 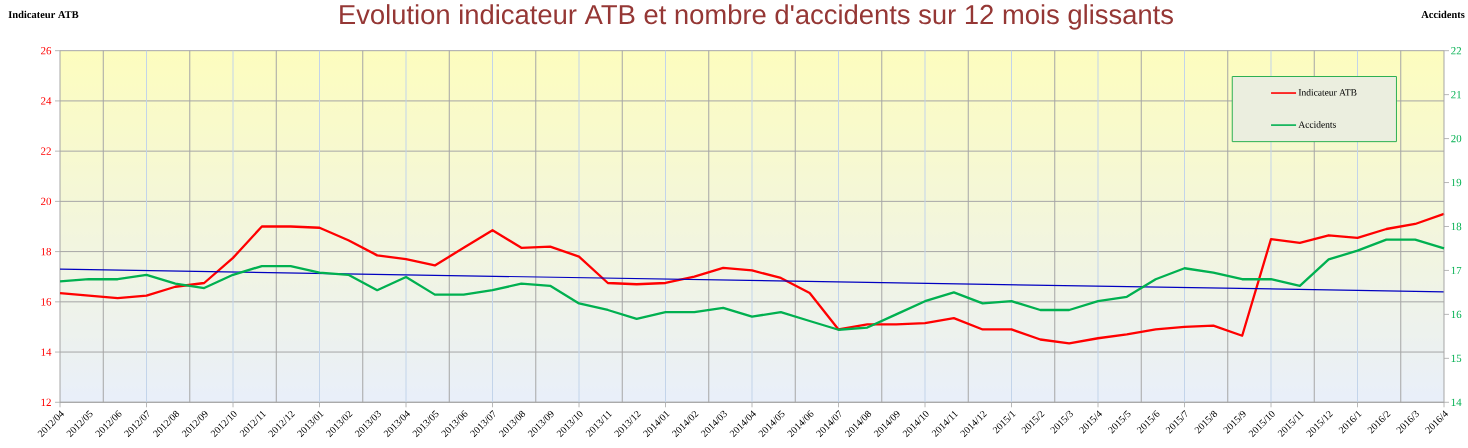 What do you see at coordinates (43, 14) in the screenshot?
I see `y-axis-title: Indicateur ATB` at bounding box center [43, 14].